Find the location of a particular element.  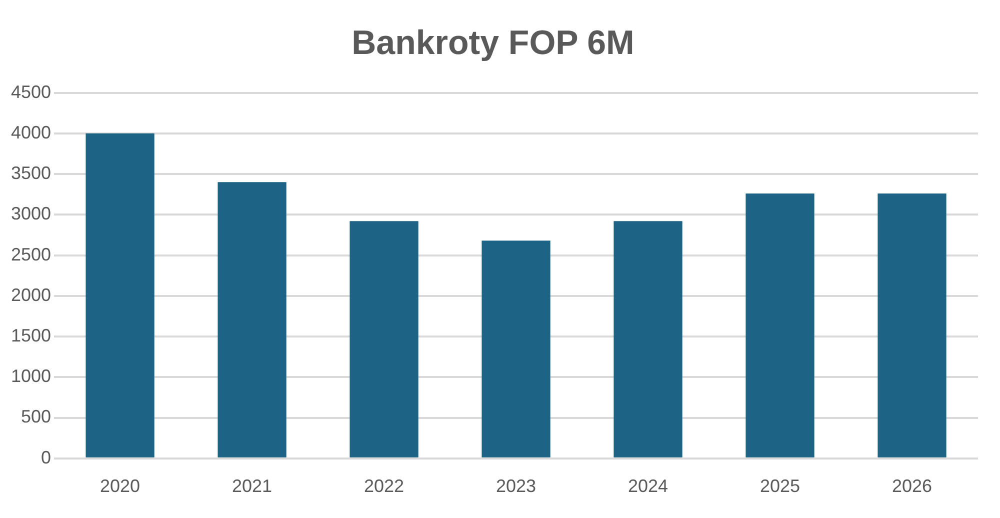

y-tick-label: 2000 is located at coordinates (31, 294).